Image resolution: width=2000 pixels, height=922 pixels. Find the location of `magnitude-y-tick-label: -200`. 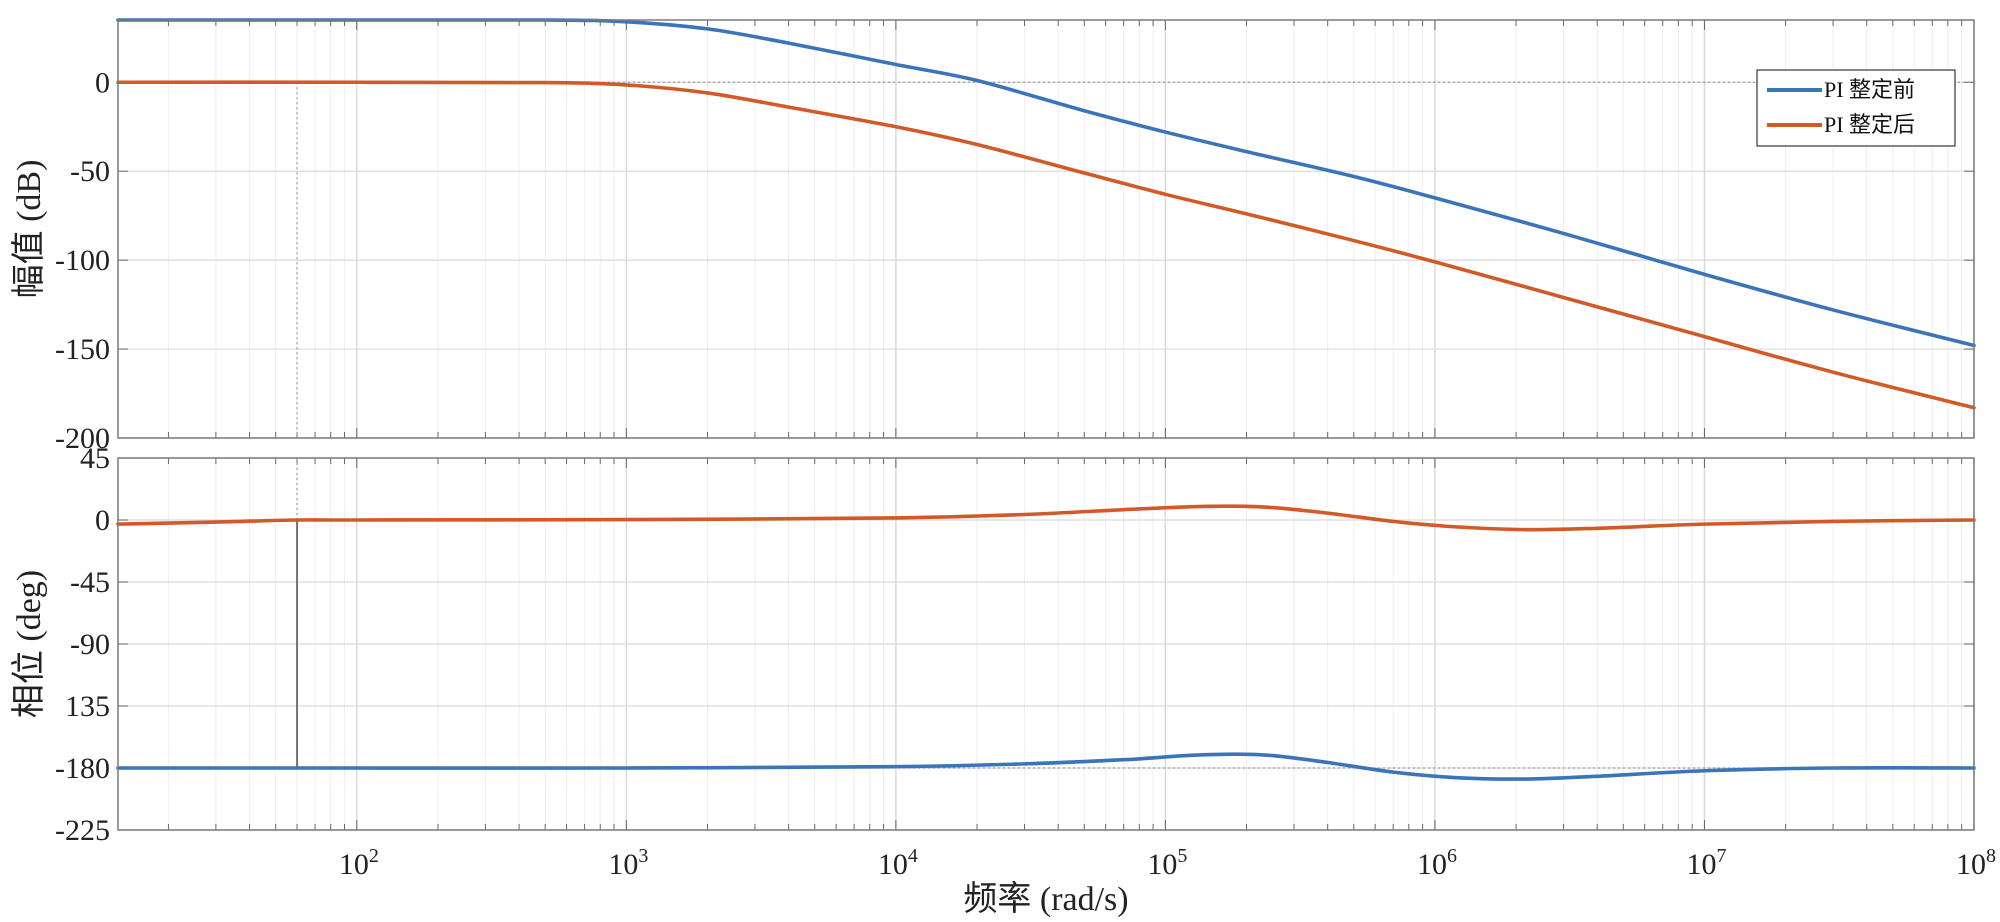

magnitude-y-tick-label: -200 is located at coordinates (82, 438).